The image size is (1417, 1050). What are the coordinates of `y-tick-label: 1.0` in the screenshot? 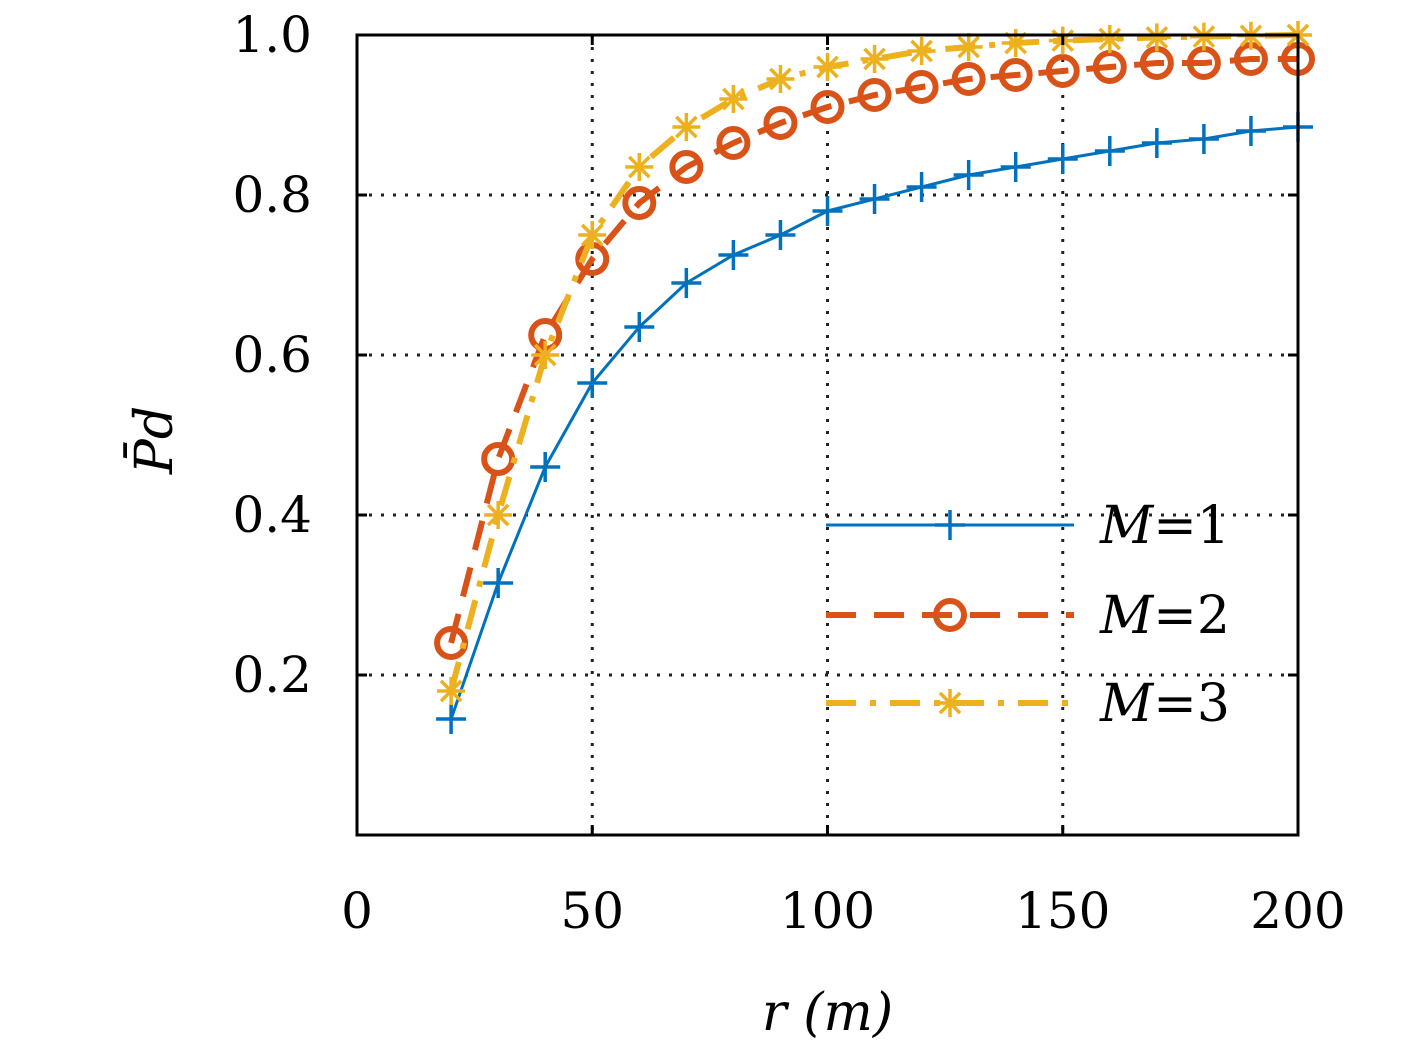 It's located at (272, 35).